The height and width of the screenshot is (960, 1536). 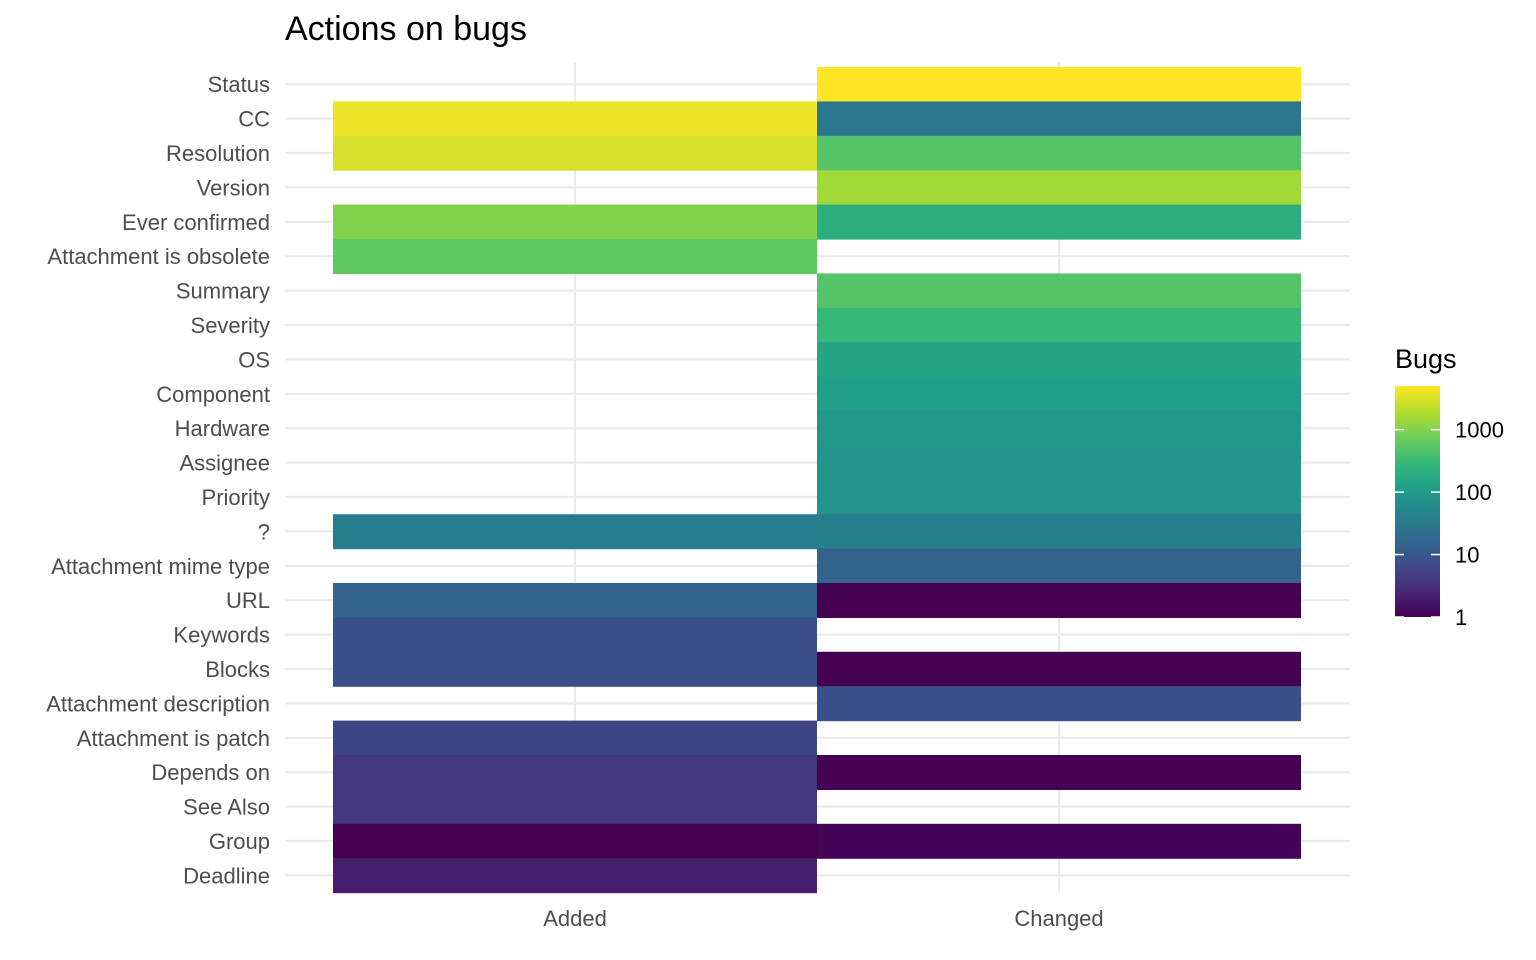 I want to click on y-tick-label-hardware: Hardware, so click(x=222, y=428).